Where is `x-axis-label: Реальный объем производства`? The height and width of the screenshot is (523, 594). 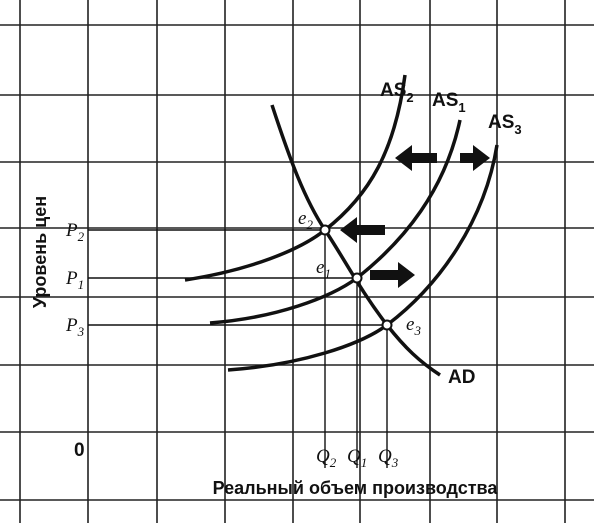
x-axis-label: Реальный объем производства is located at coordinates (356, 488).